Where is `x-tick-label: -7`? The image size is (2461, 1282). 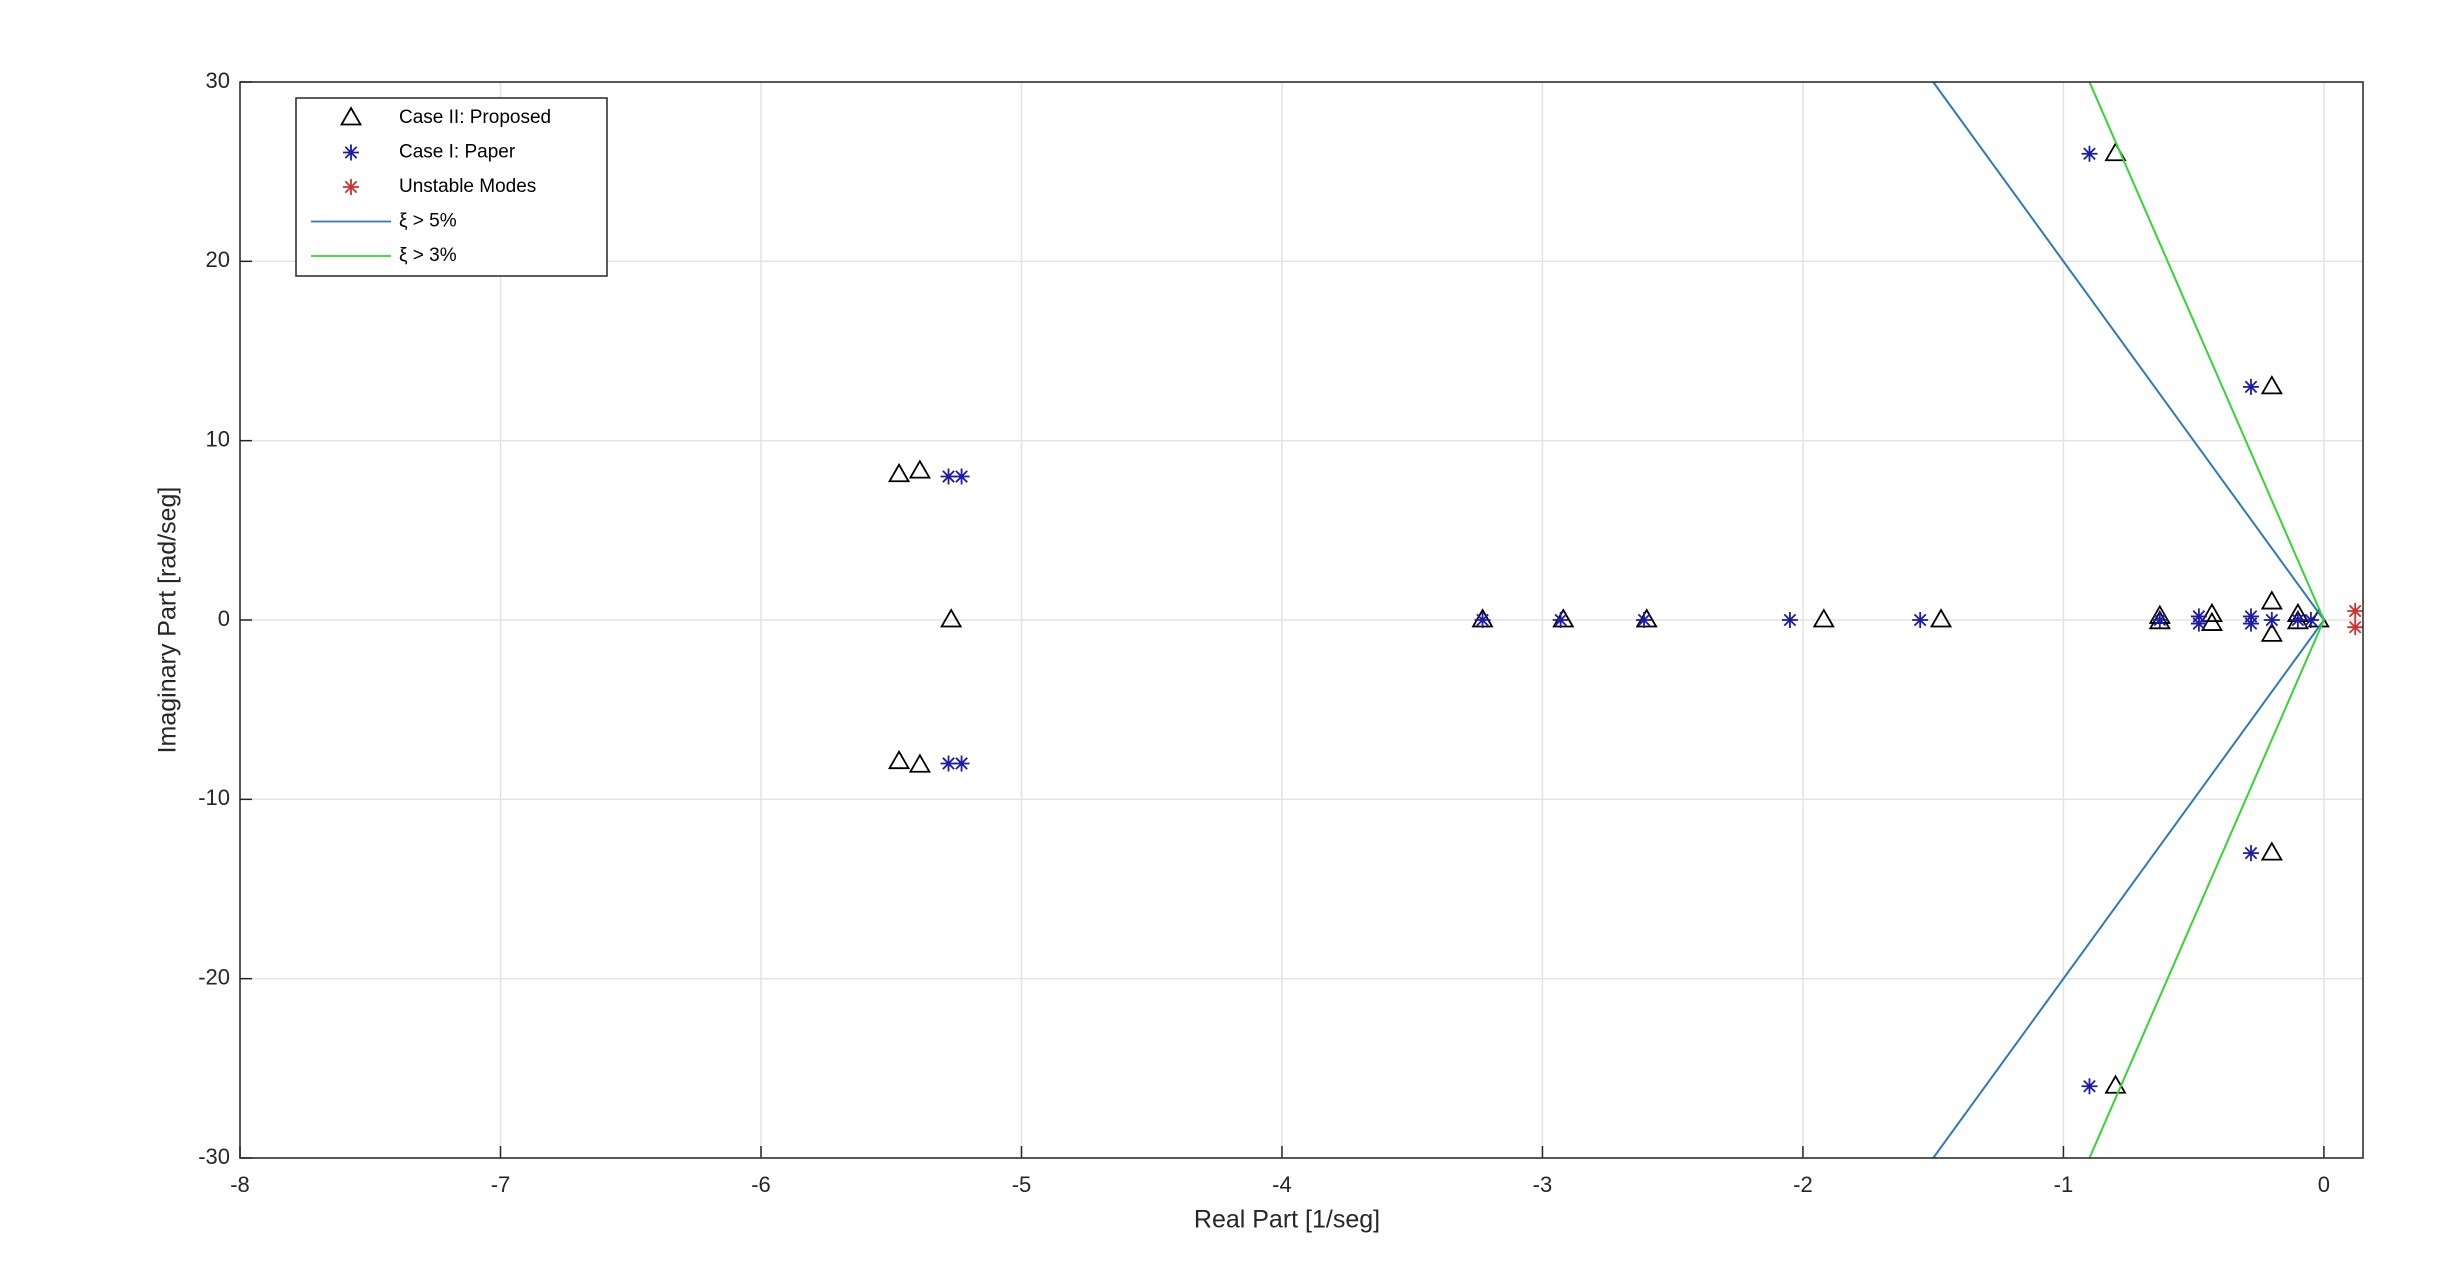
x-tick-label: -7 is located at coordinates (501, 1184).